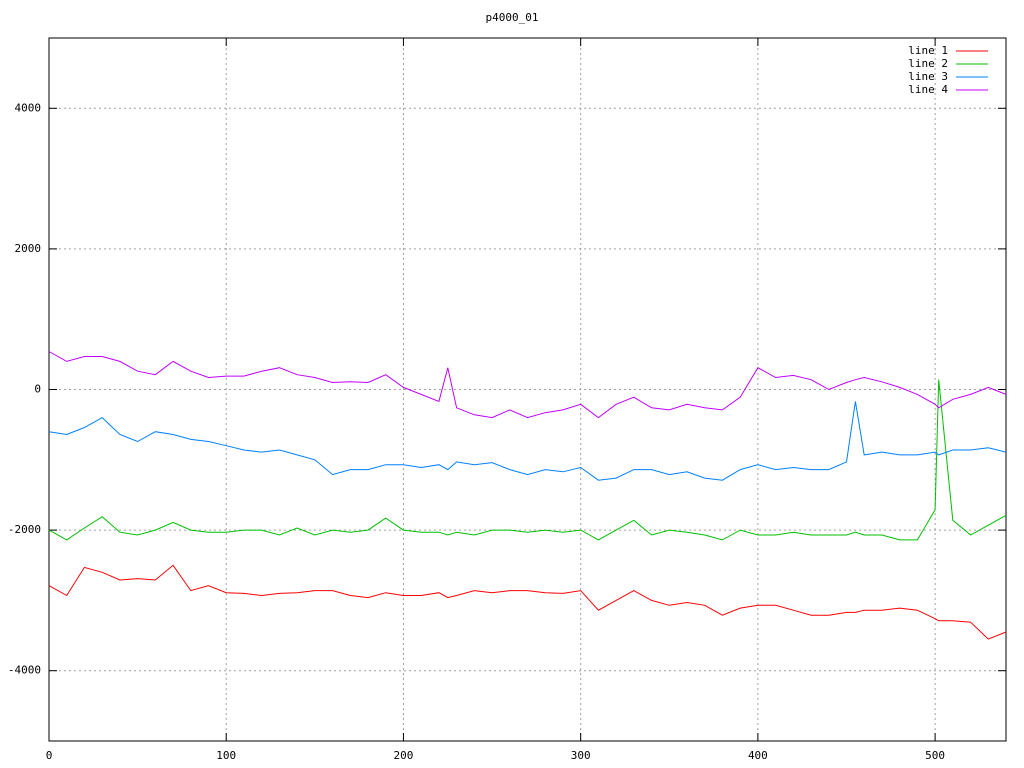 The height and width of the screenshot is (768, 1024). Describe the element at coordinates (37, 389) in the screenshot. I see `y-tick-label: 0` at that location.